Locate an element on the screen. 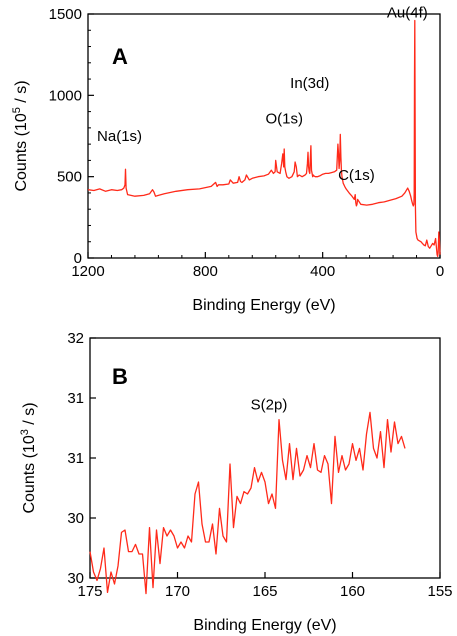  panel-b-x-tick-label: 170 is located at coordinates (177, 591).